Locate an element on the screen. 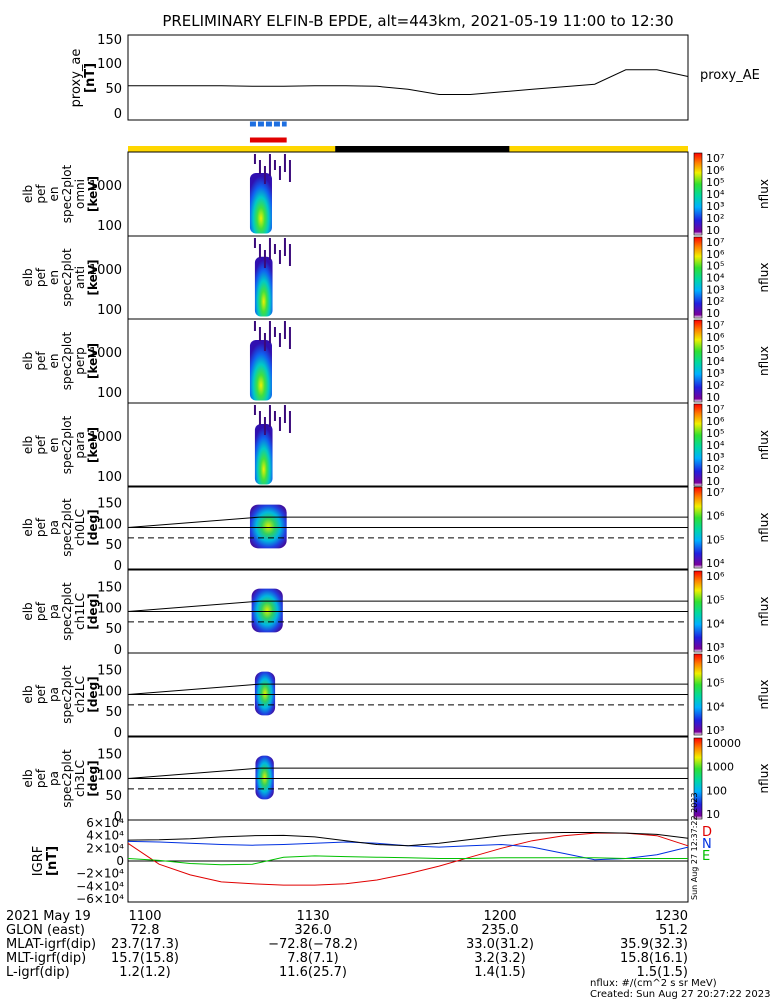  orbit-value: 1.4(1.5) is located at coordinates (500, 972).